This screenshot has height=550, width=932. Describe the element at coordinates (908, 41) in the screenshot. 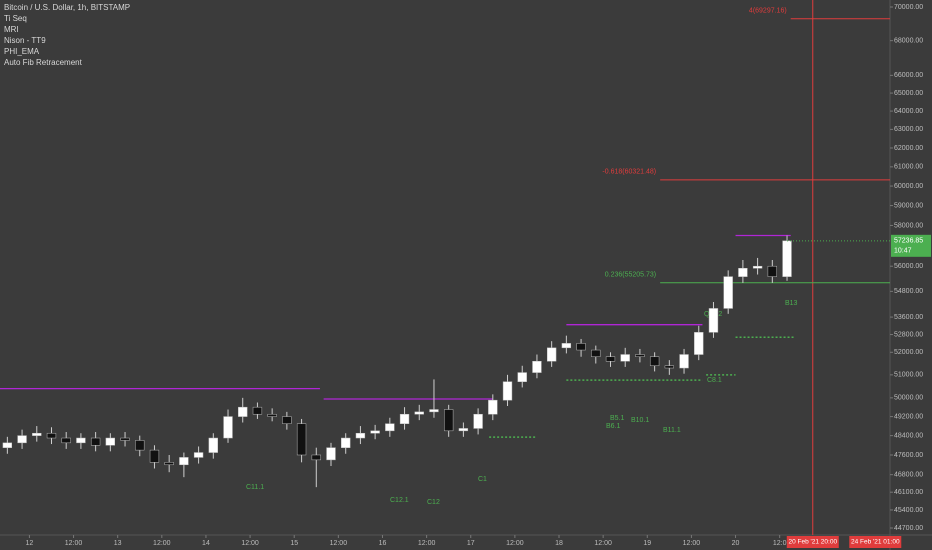

I see `y-tick-label: 68000.00` at that location.